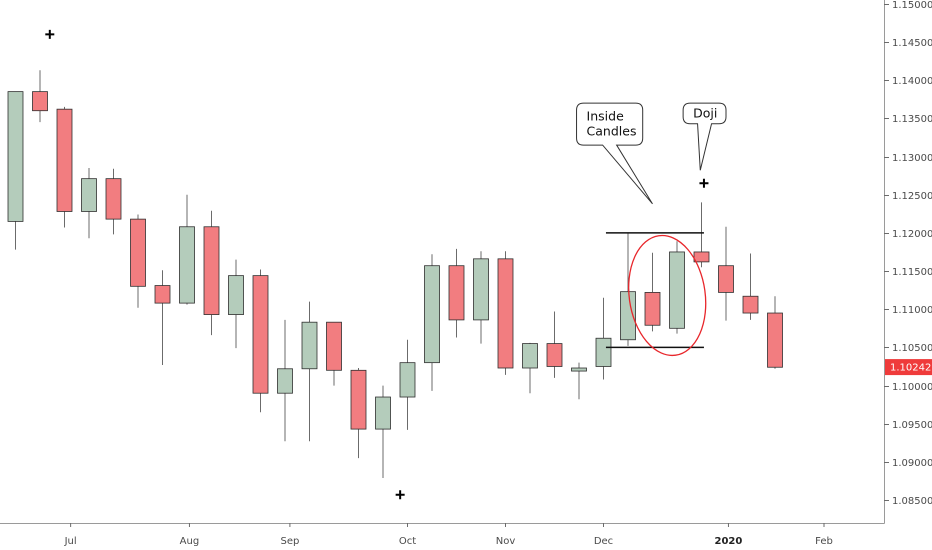 The width and height of the screenshot is (932, 550). I want to click on x-tick-label: Dec, so click(603, 541).